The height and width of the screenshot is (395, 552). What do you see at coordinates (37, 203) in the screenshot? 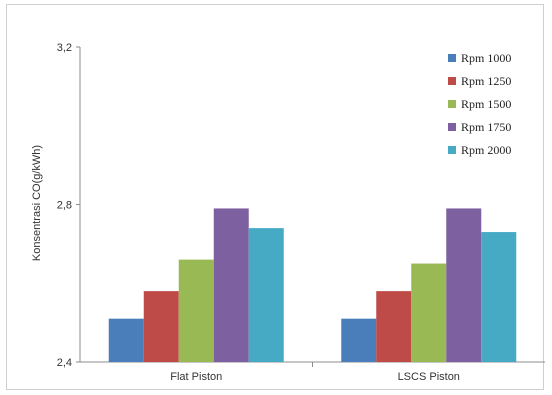
I see `y-axis-label: Konsentrasi CO(g/kWh)` at bounding box center [37, 203].